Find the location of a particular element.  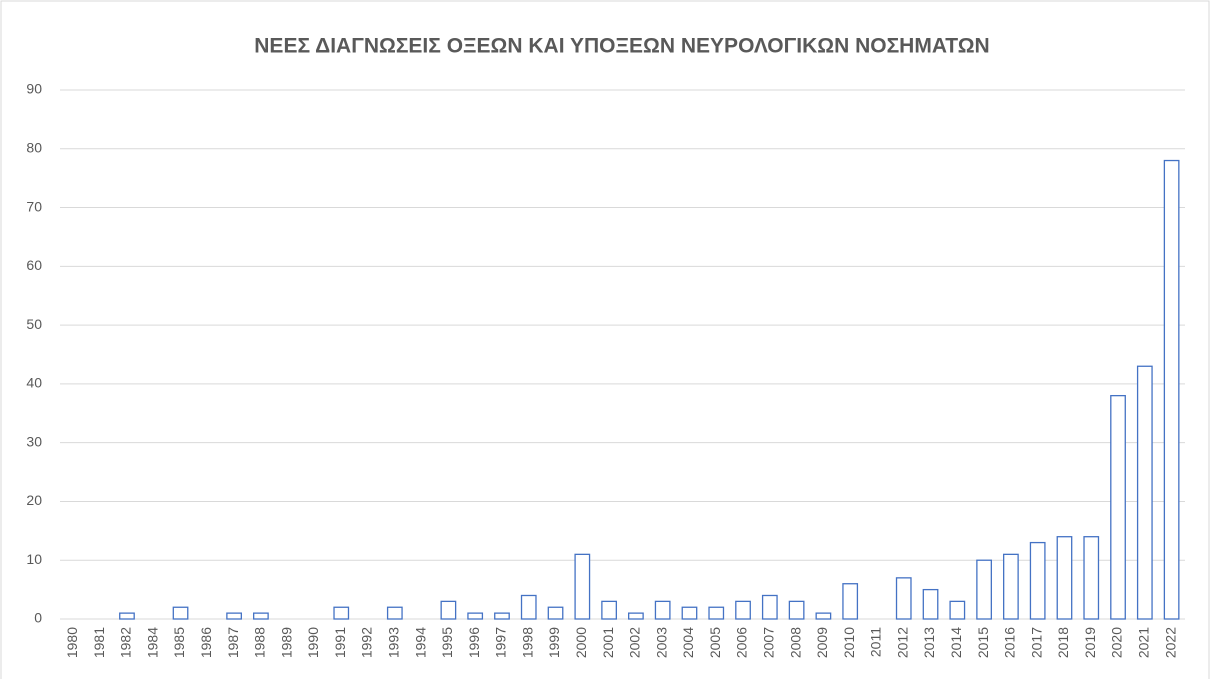

x-tick-label: 1980 is located at coordinates (72, 642).